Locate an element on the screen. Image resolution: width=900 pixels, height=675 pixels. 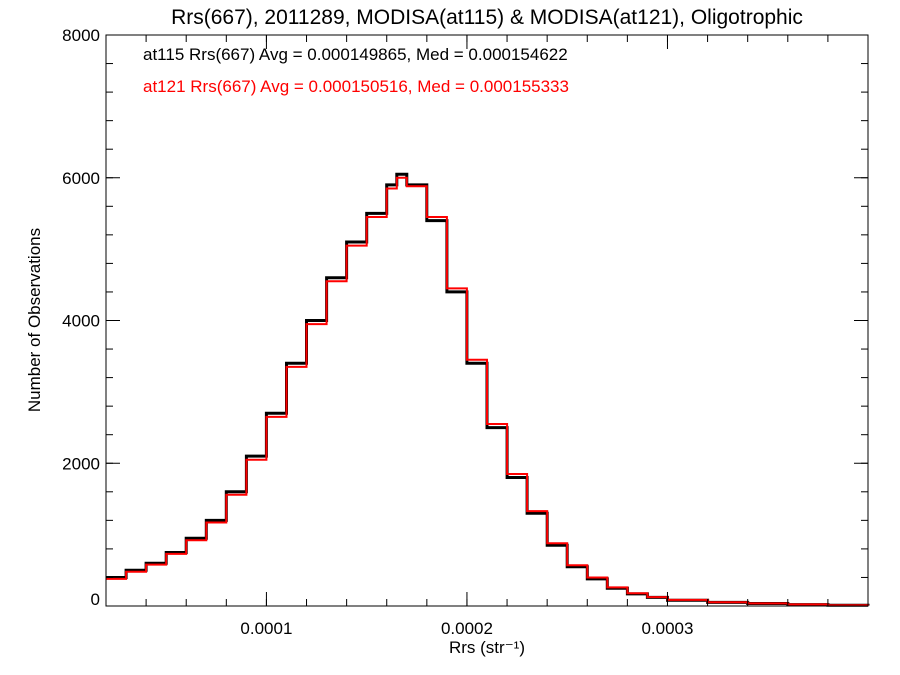
y-tick-label: 2000 is located at coordinates (81, 463).